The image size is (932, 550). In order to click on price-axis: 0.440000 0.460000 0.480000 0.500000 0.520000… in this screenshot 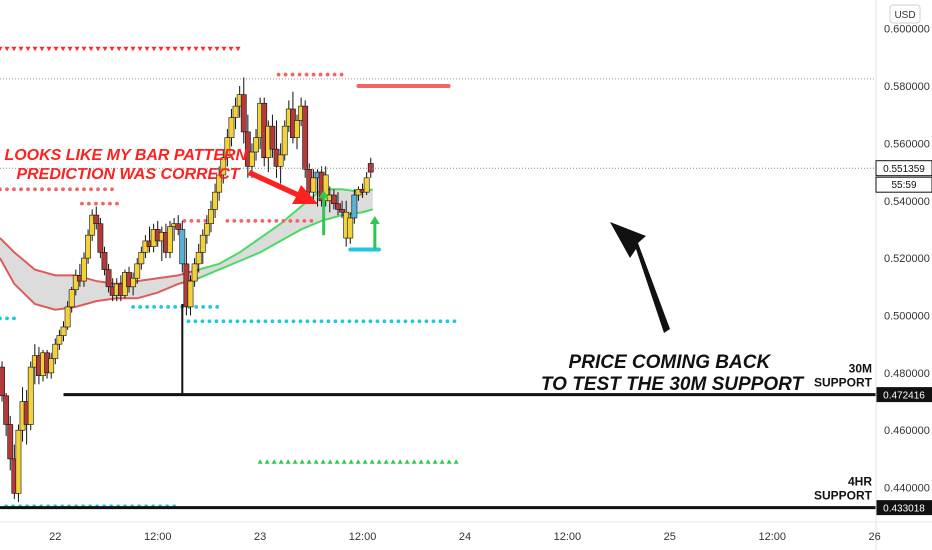, I will do `click(902, 275)`.